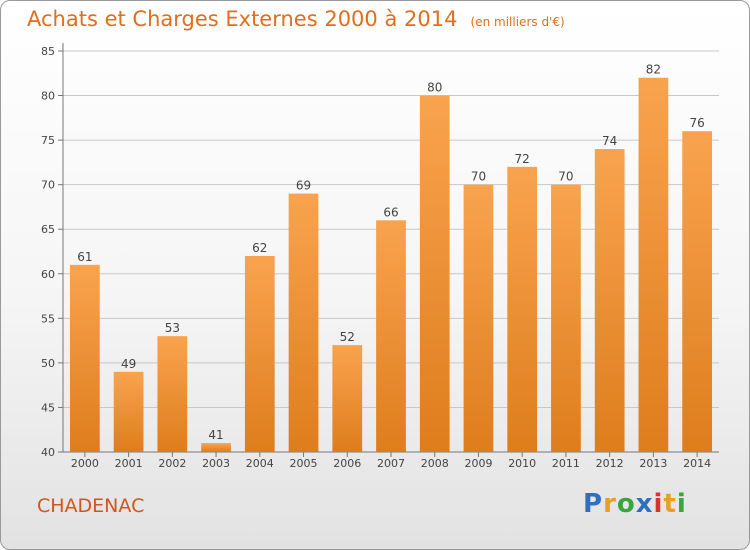 Image resolution: width=750 pixels, height=550 pixels. Describe the element at coordinates (566, 463) in the screenshot. I see `x-tick-label: 2011` at that location.